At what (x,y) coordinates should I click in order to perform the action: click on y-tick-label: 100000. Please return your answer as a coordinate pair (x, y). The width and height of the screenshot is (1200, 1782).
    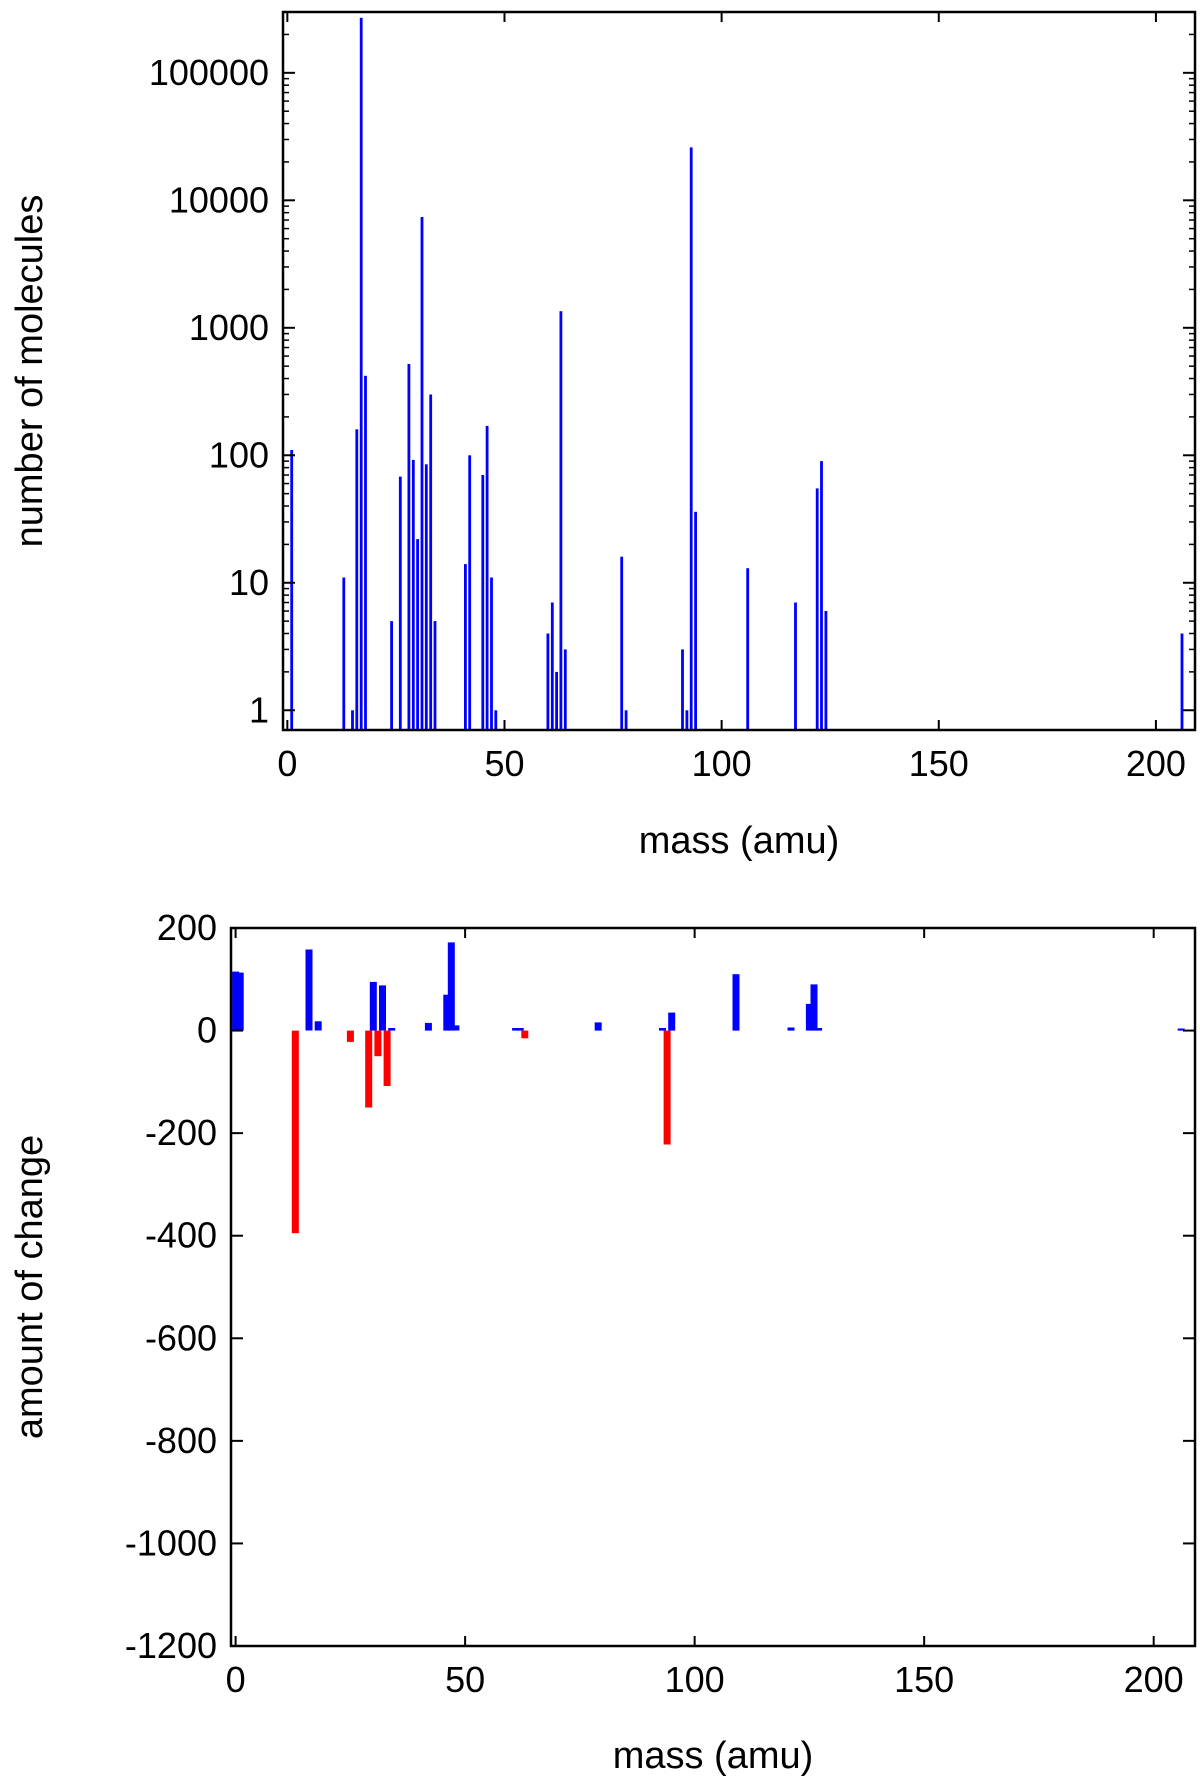
    Looking at the image, I should click on (209, 72).